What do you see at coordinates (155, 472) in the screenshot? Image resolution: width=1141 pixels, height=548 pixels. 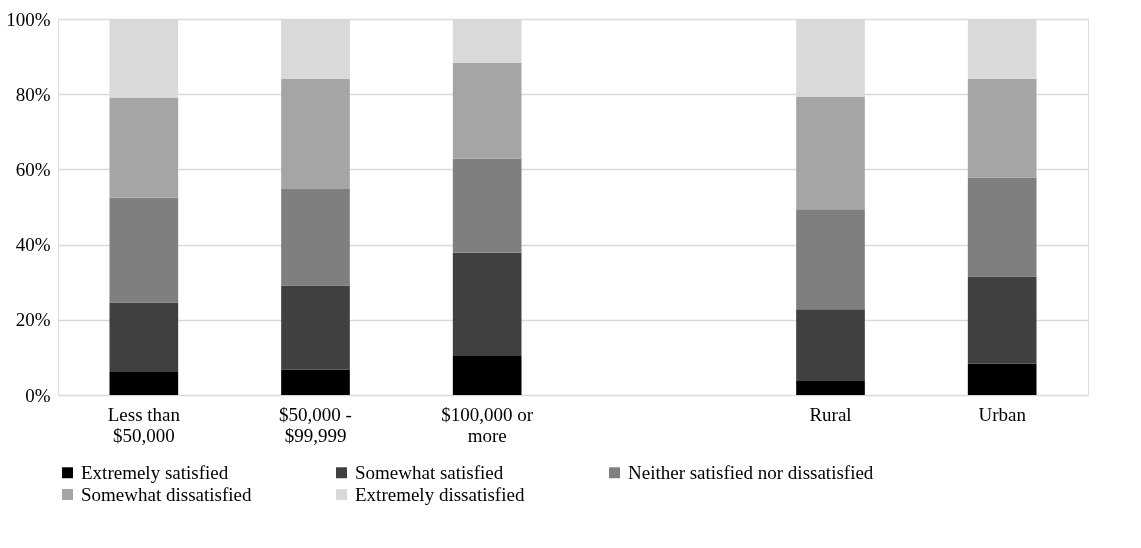 I see `legend-label: Extremely satisfied` at bounding box center [155, 472].